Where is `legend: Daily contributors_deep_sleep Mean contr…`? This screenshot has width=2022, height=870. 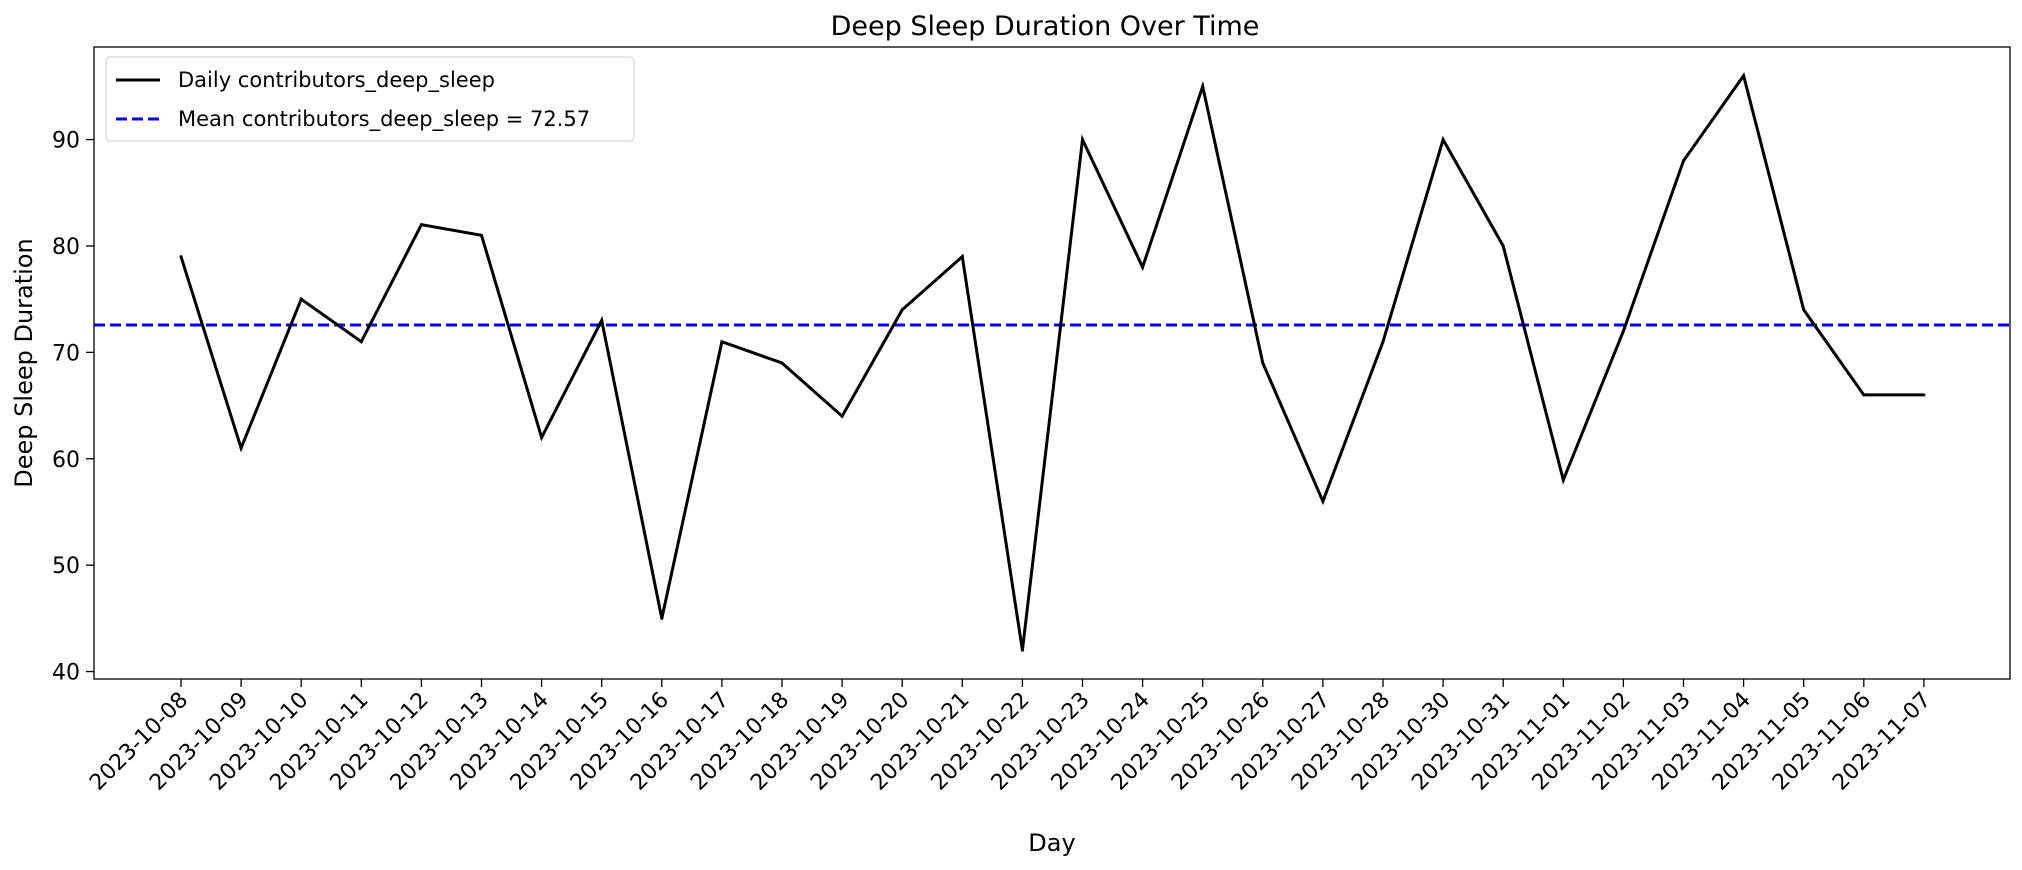
legend: Daily contributors_deep_sleep Mean contr… is located at coordinates (370, 99).